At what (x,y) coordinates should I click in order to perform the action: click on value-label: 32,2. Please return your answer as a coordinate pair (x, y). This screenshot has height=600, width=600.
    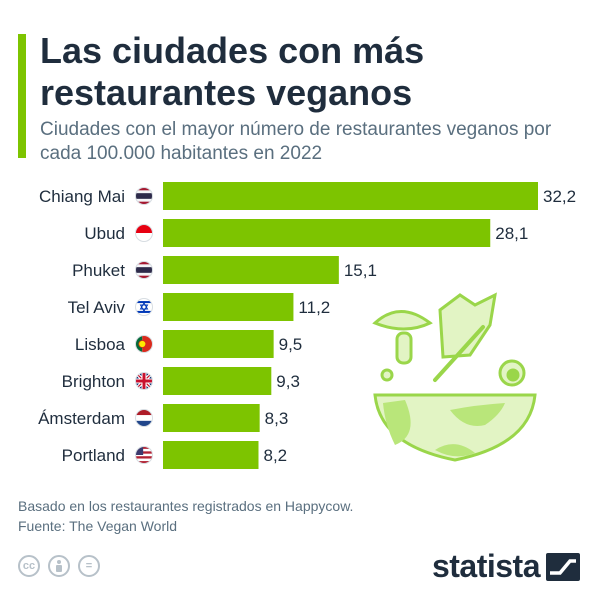
    Looking at the image, I should click on (559, 196).